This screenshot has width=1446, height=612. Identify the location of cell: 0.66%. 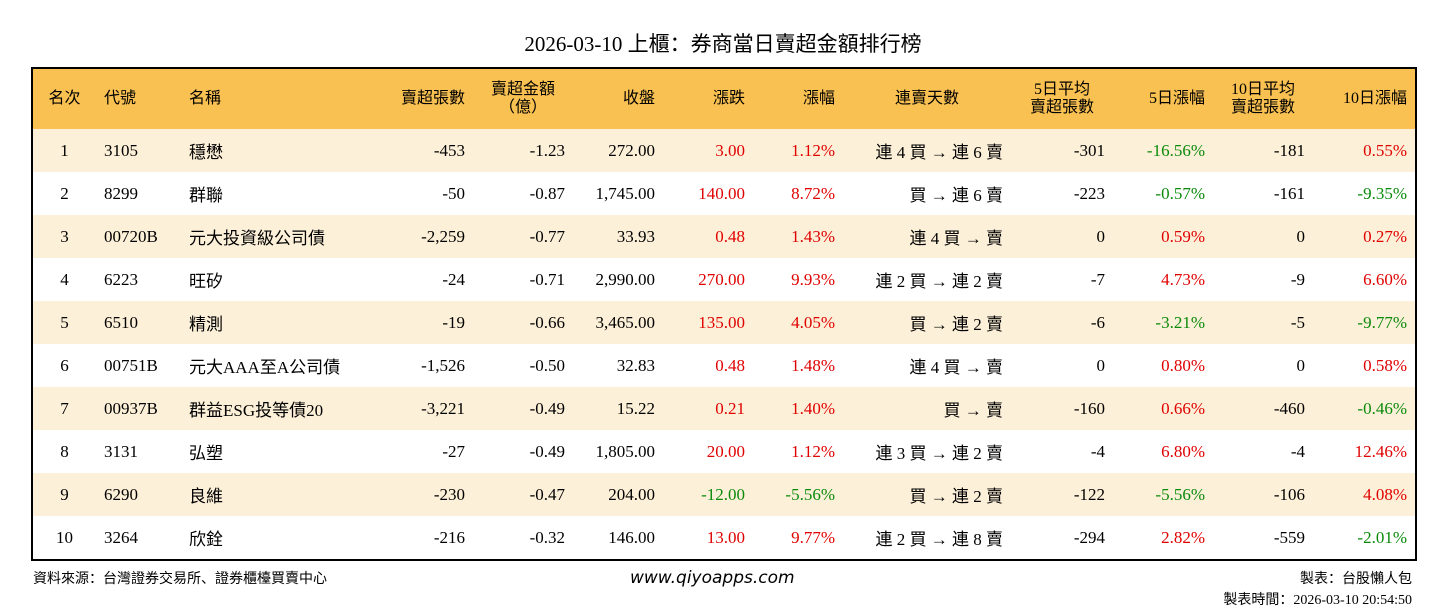
(1163, 408).